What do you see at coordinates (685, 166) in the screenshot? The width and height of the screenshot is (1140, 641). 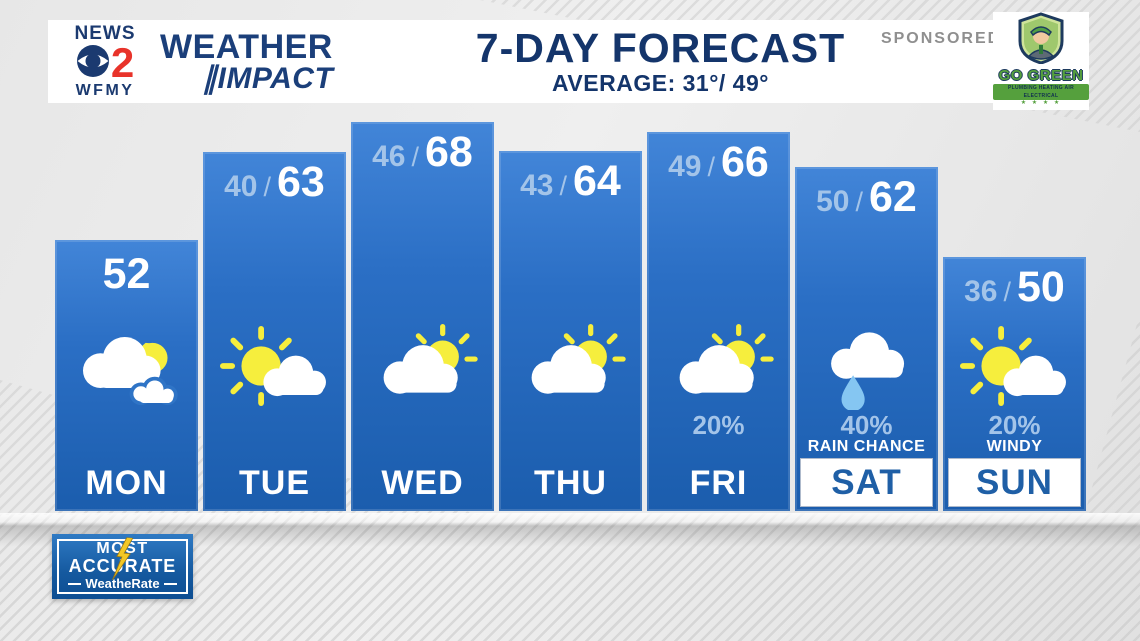 I see `low-temp: 49` at bounding box center [685, 166].